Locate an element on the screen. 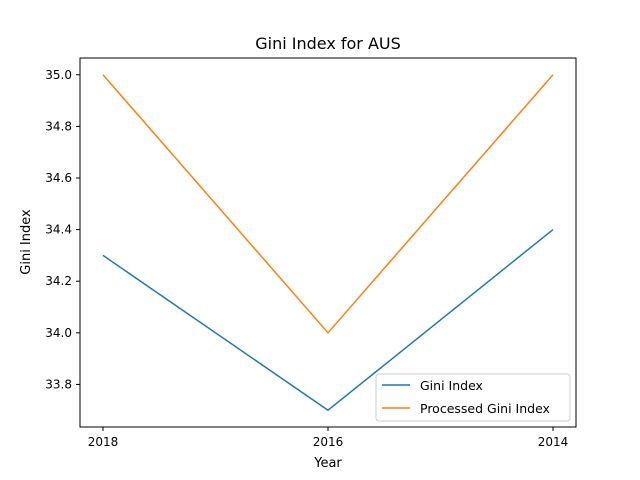 This screenshot has width=640, height=480. y-tick-label: 34.2 is located at coordinates (58, 281).